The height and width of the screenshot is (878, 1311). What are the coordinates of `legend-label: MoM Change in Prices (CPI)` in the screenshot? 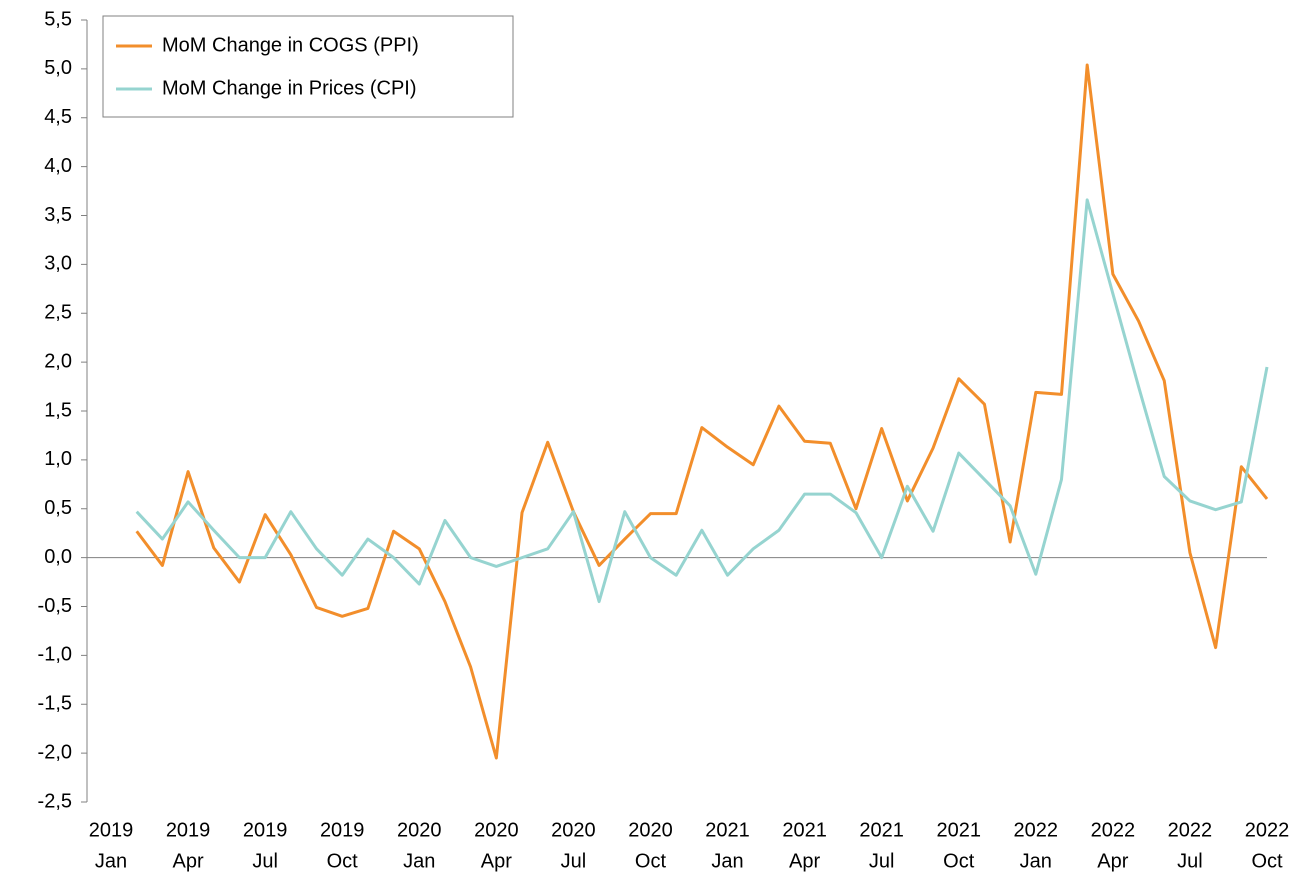 It's located at (289, 88).